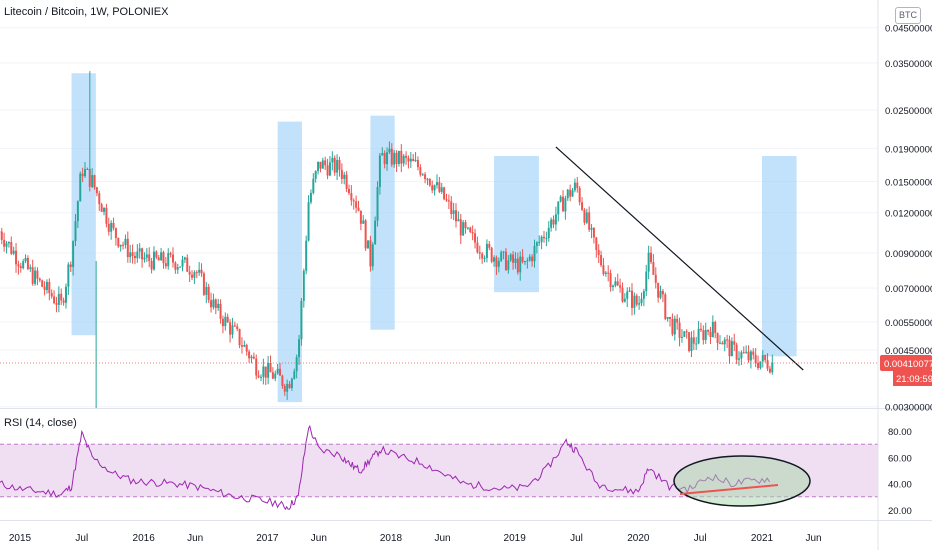 The image size is (932, 555). What do you see at coordinates (900, 485) in the screenshot?
I see `rsi-tick-label: 40.00` at bounding box center [900, 485].